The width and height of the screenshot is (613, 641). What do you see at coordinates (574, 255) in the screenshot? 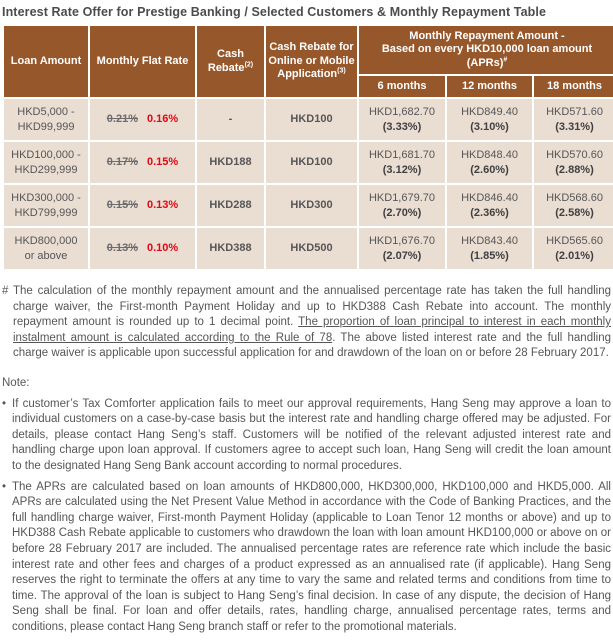
I see `repayment-apr: (2.01%)` at bounding box center [574, 255].